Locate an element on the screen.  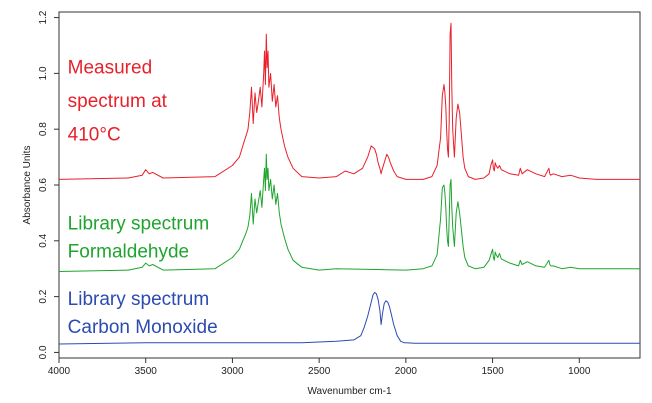
annotation-3-line-1: Library spectrum is located at coordinates (139, 299).